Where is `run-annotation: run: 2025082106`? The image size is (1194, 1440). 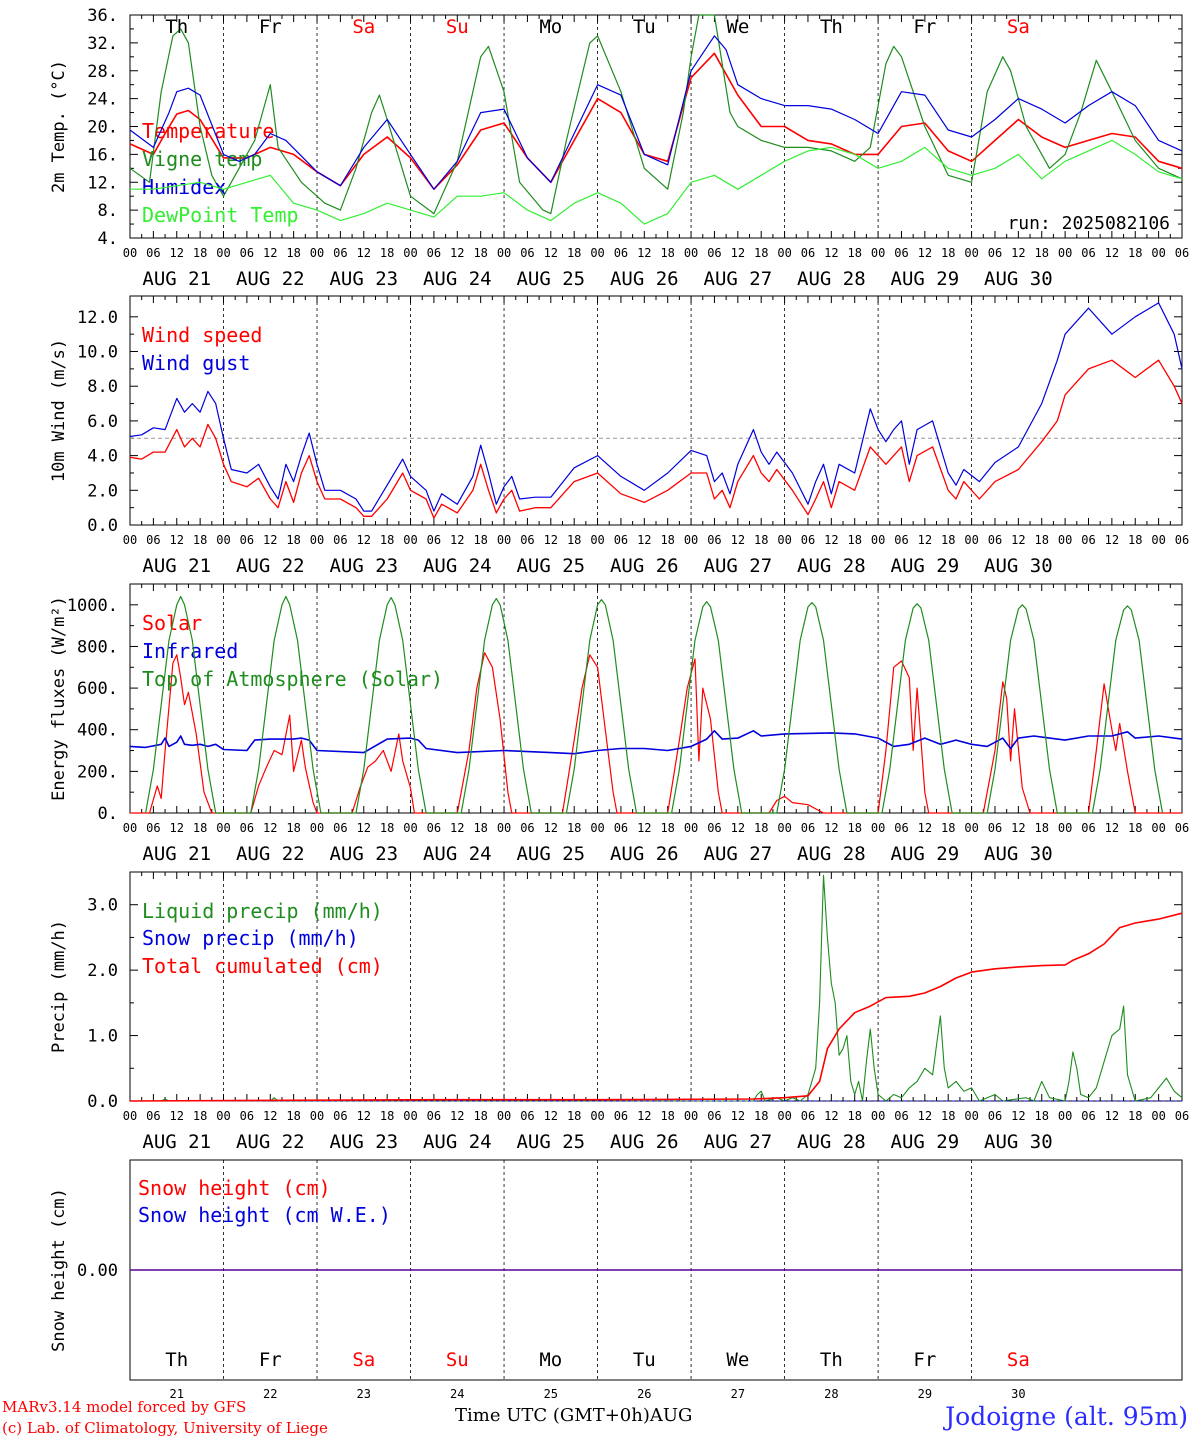 run-annotation: run: 2025082106 is located at coordinates (1088, 223).